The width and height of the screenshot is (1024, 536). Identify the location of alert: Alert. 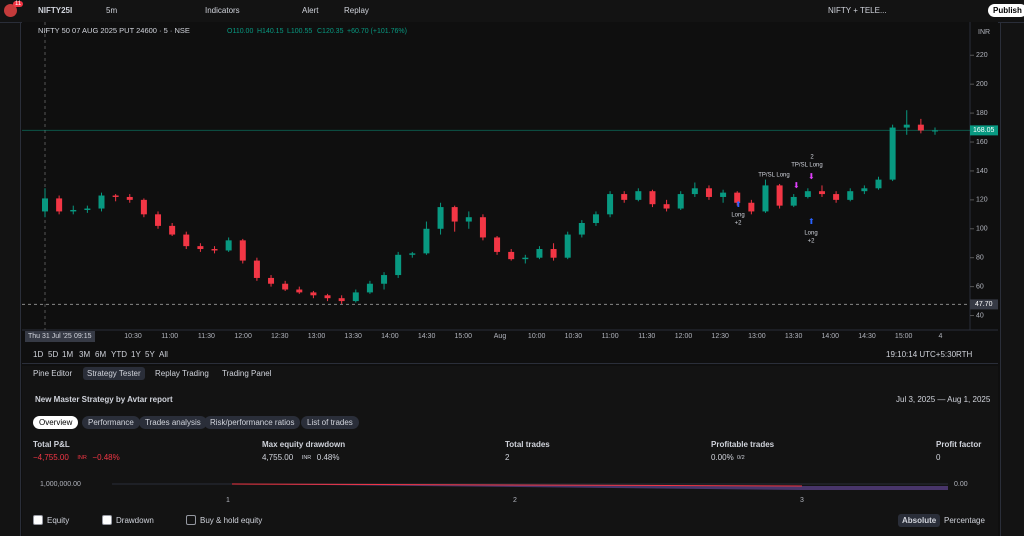
(310, 10).